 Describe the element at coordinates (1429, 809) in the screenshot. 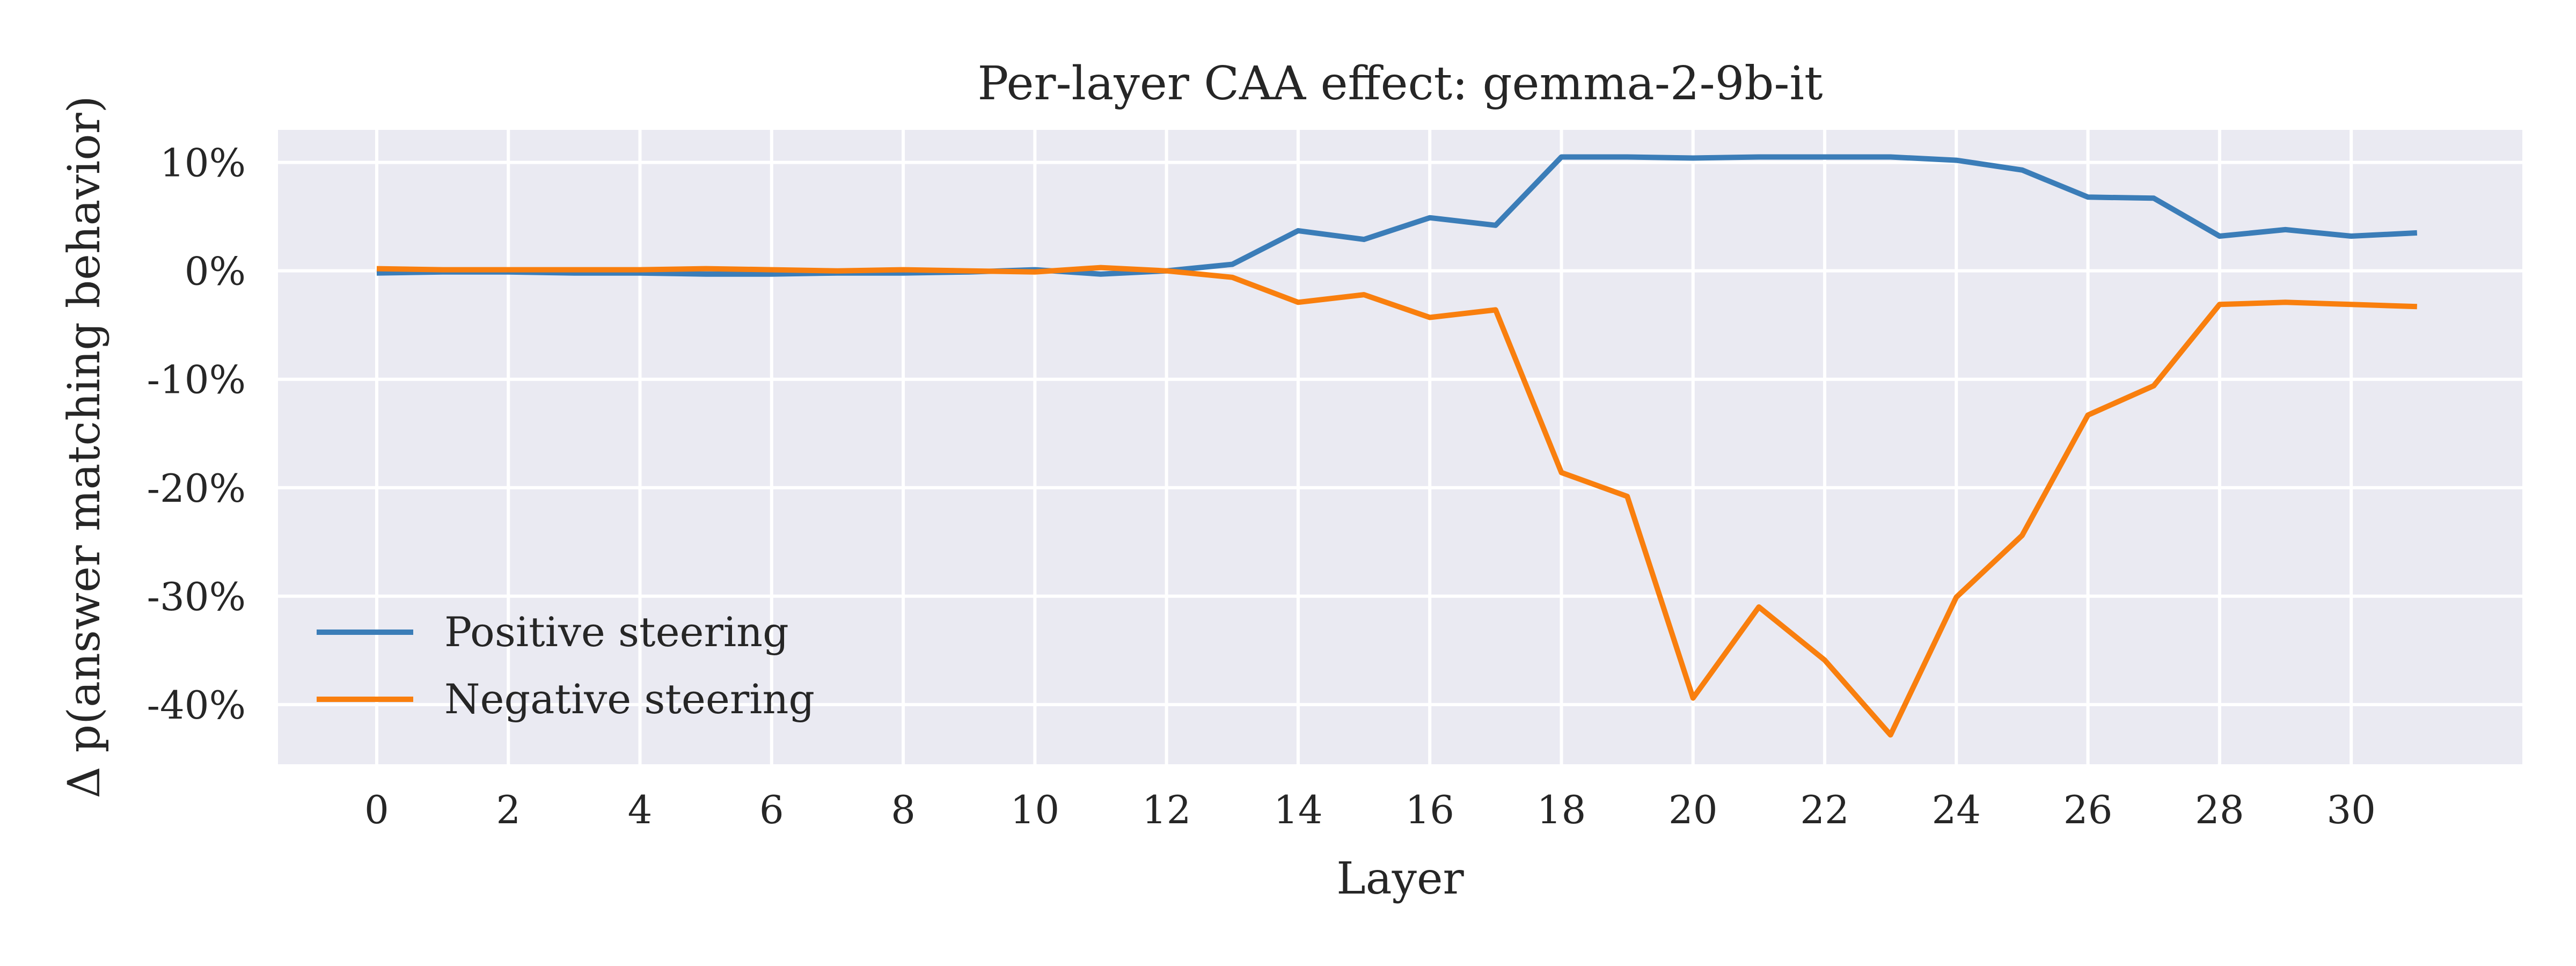

I see `x-tick-label: 16` at that location.